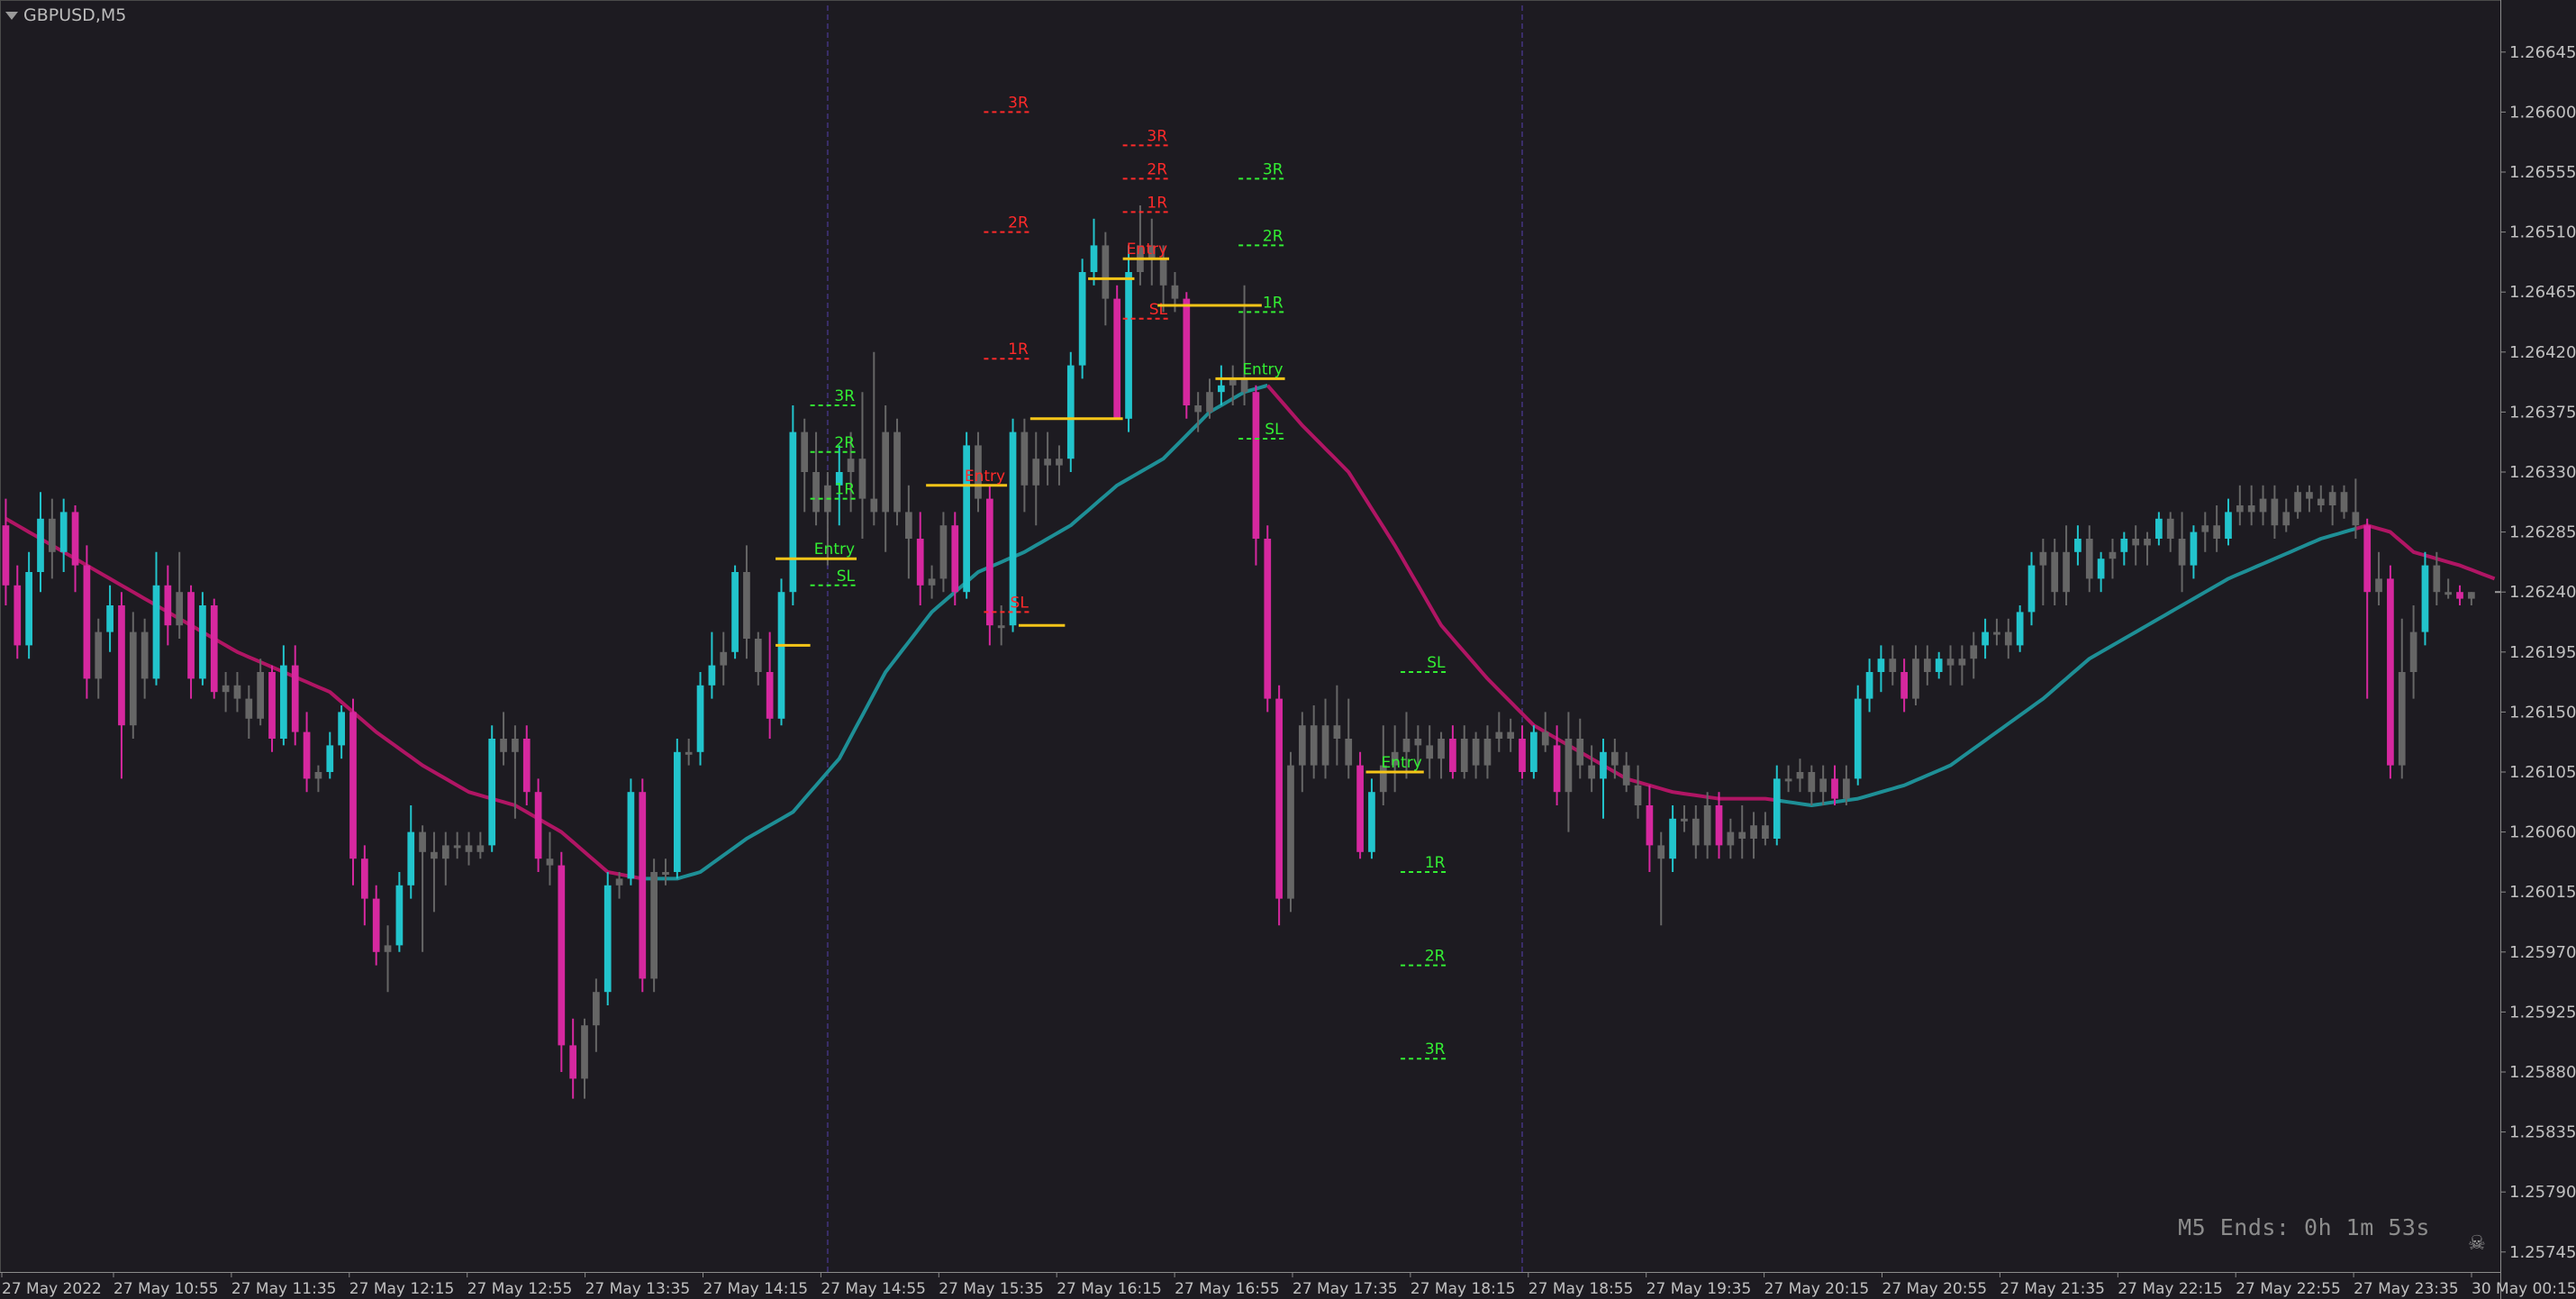  I want to click on level-label: SL, so click(1020, 603).